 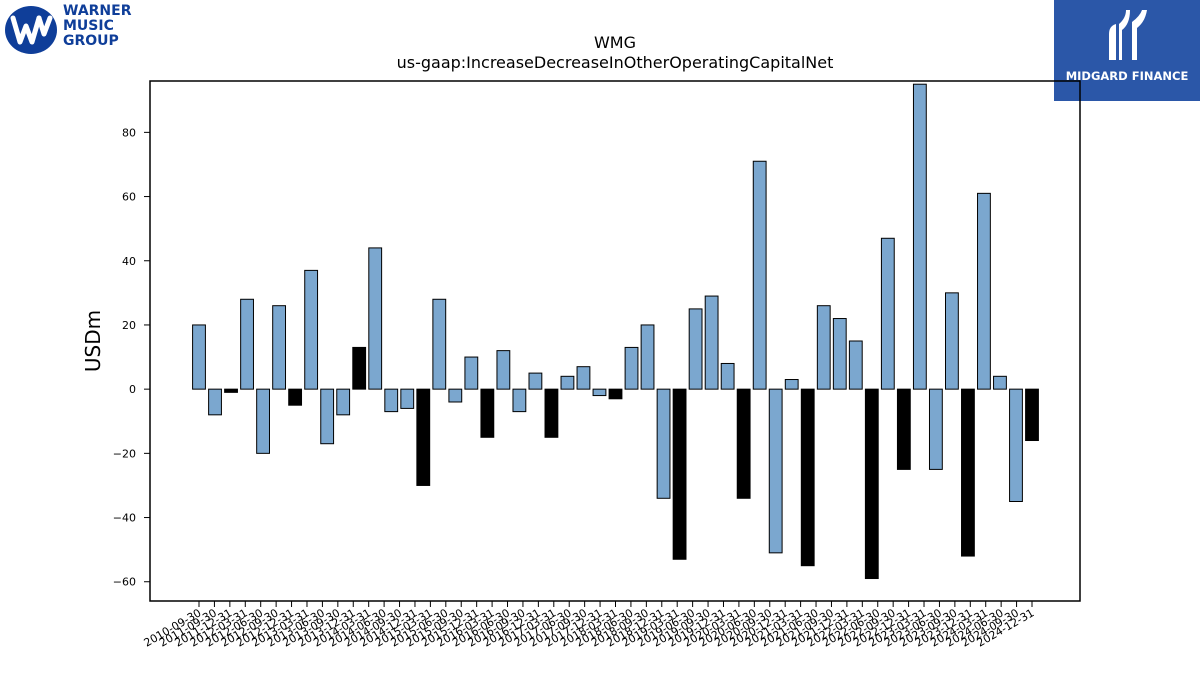 What do you see at coordinates (124, 582) in the screenshot?
I see `y-tick-label: −60` at bounding box center [124, 582].